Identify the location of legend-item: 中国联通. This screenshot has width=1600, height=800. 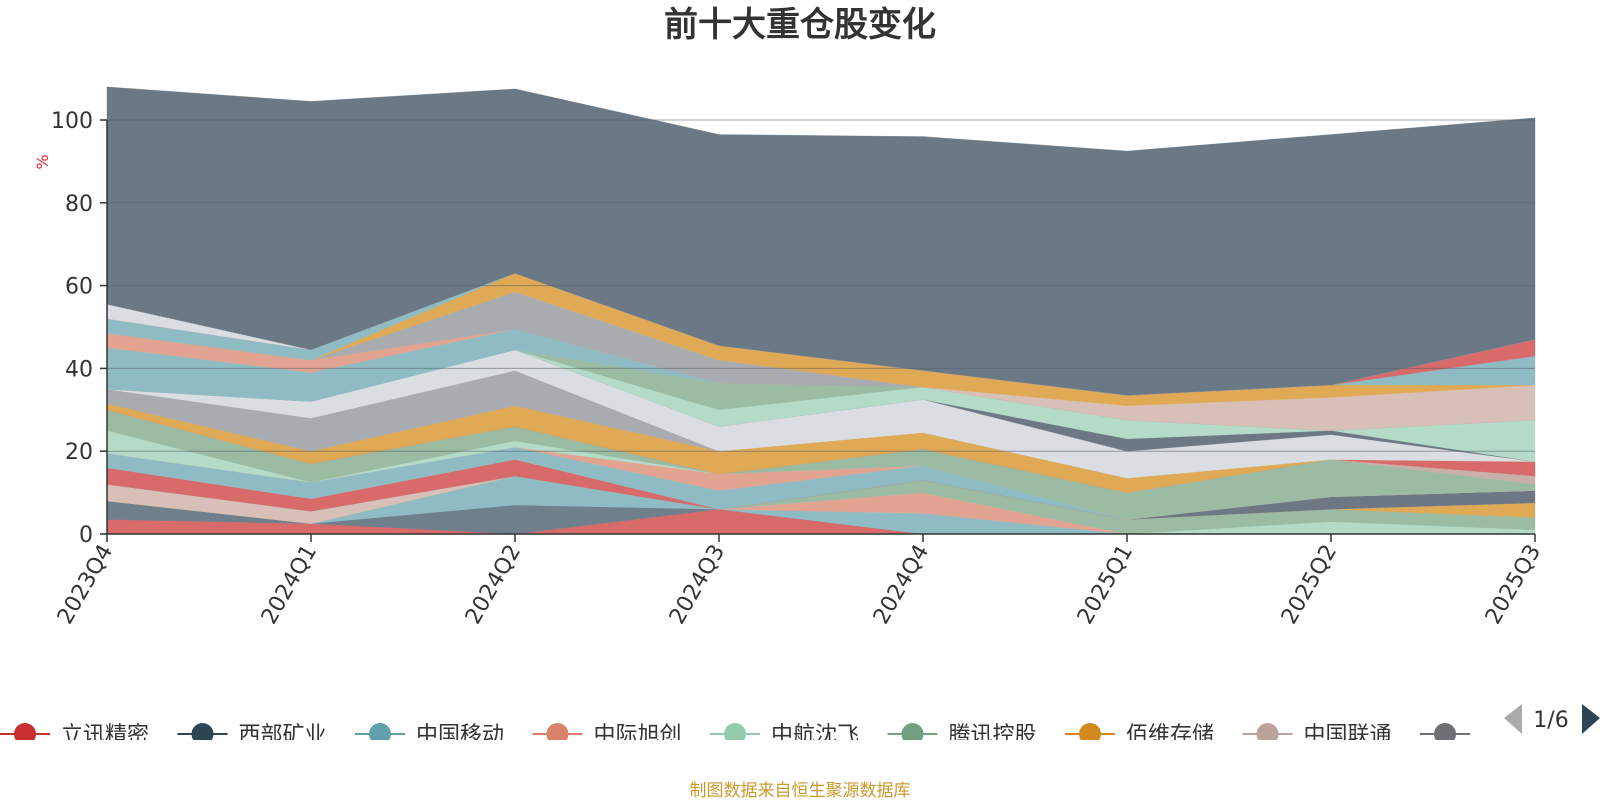
(1317, 735).